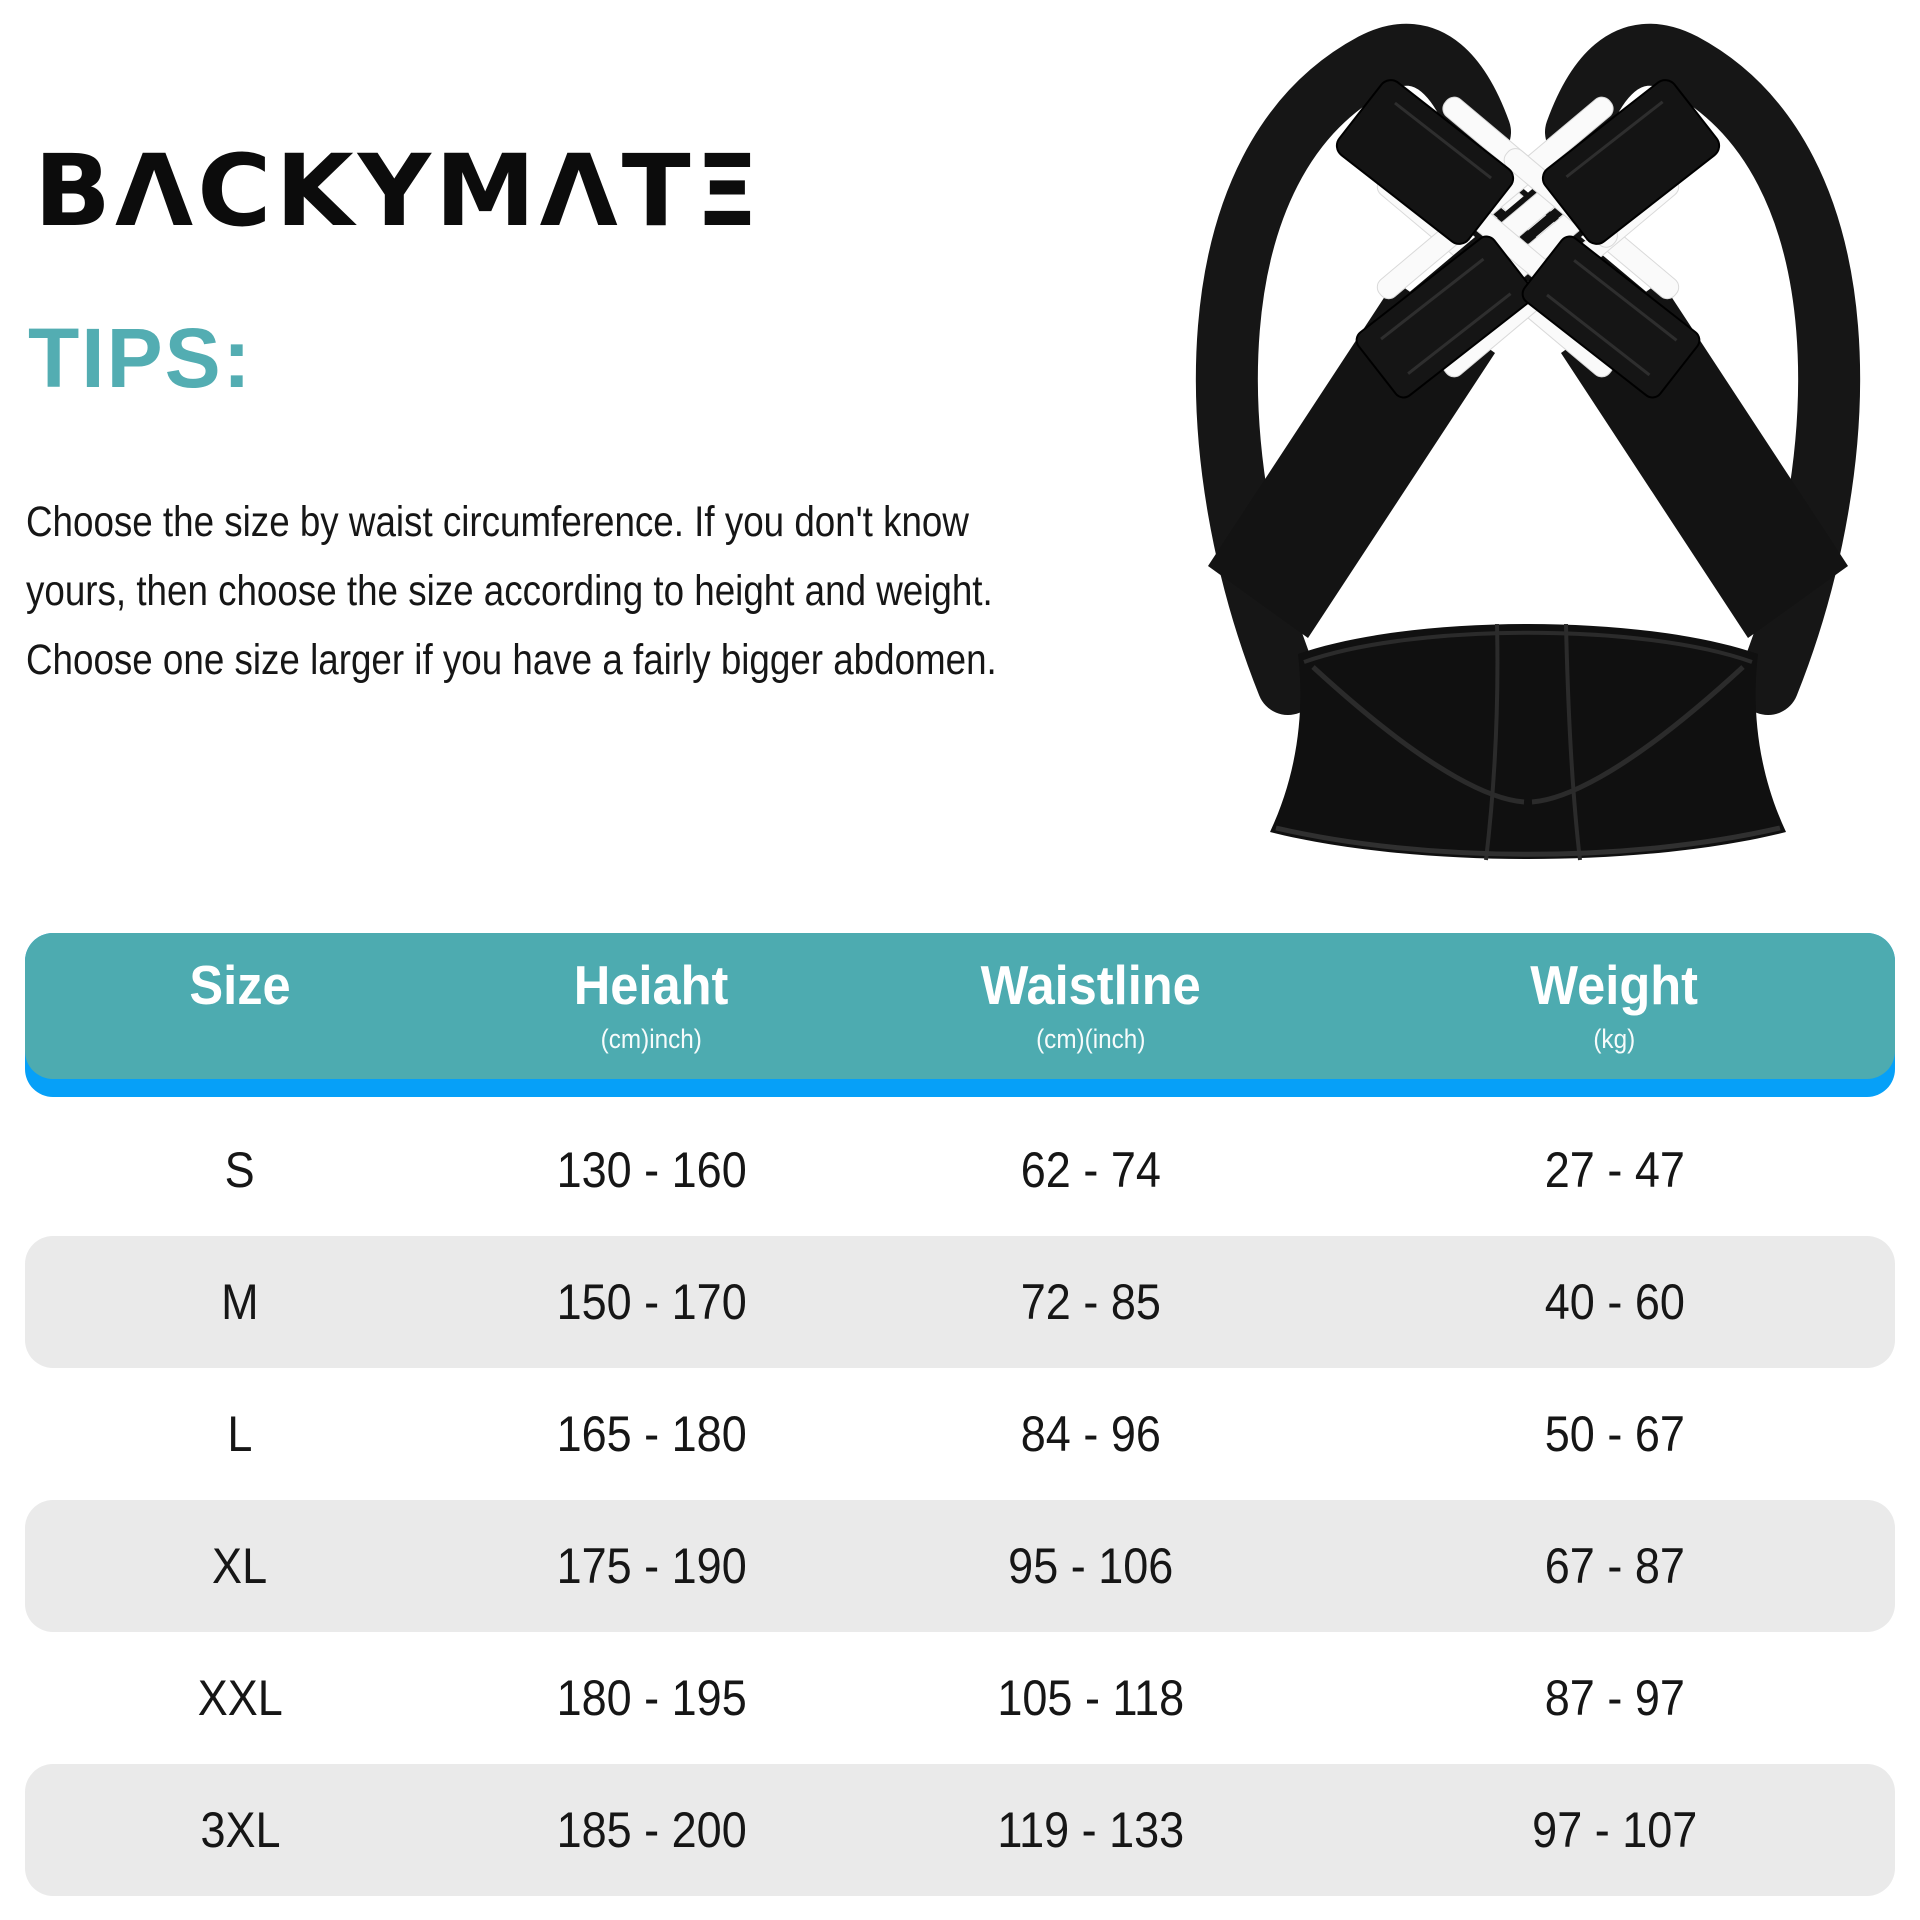 Image resolution: width=1920 pixels, height=1920 pixels. What do you see at coordinates (651, 1698) in the screenshot?
I see `height-cell: 180 - 195` at bounding box center [651, 1698].